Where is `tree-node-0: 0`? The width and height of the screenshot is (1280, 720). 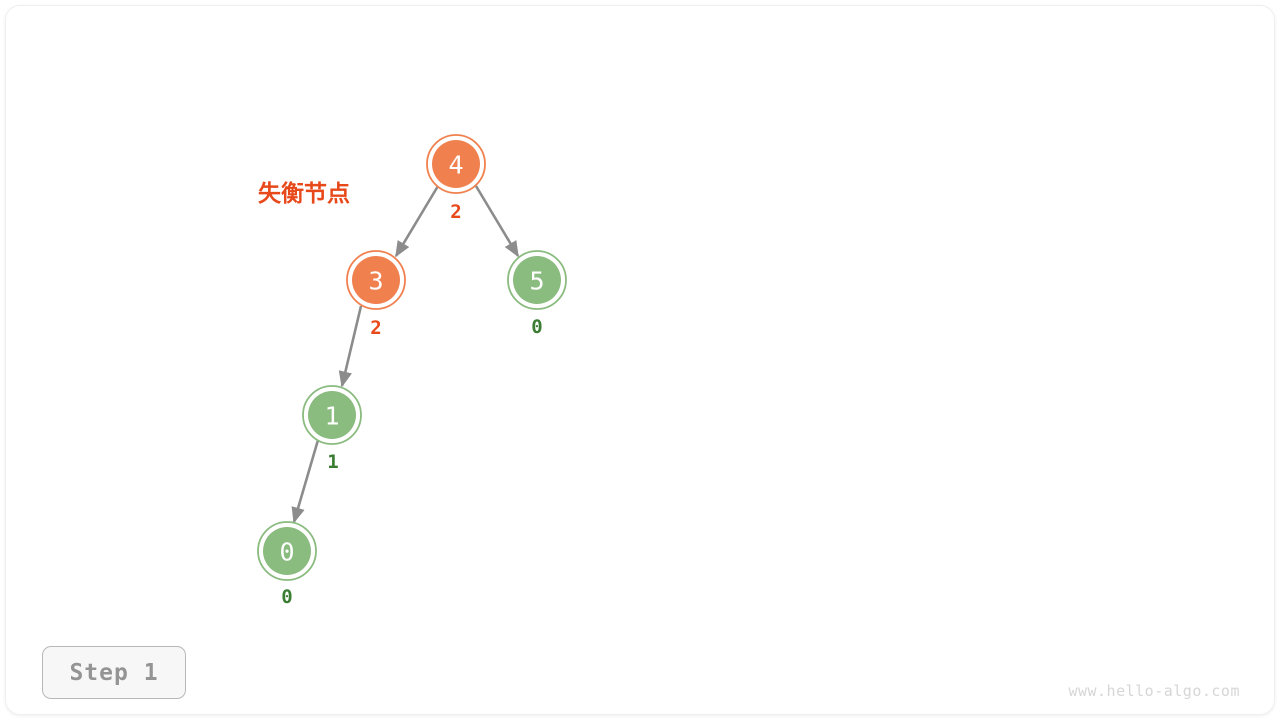 tree-node-0: 0 is located at coordinates (287, 551).